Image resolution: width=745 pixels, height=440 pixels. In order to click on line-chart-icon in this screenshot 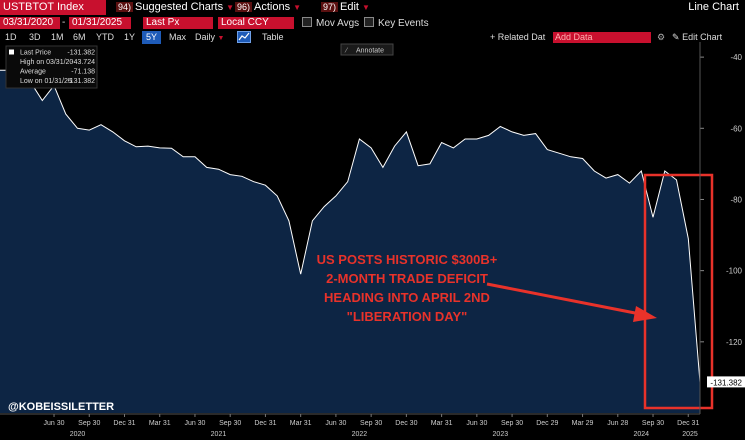, I will do `click(244, 38)`.